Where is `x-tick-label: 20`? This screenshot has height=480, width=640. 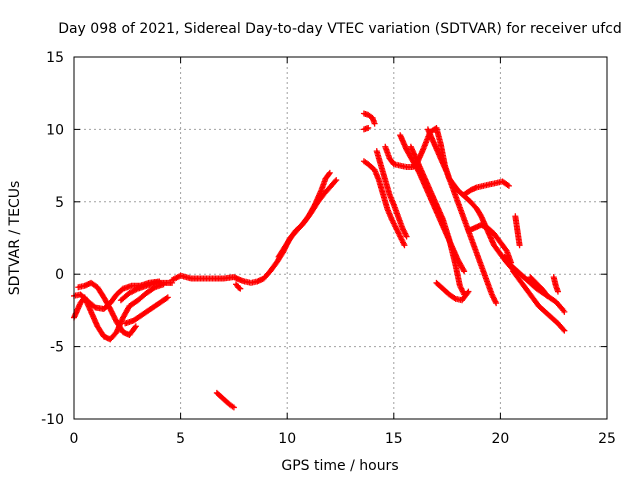
x-tick-label: 20 is located at coordinates (500, 439).